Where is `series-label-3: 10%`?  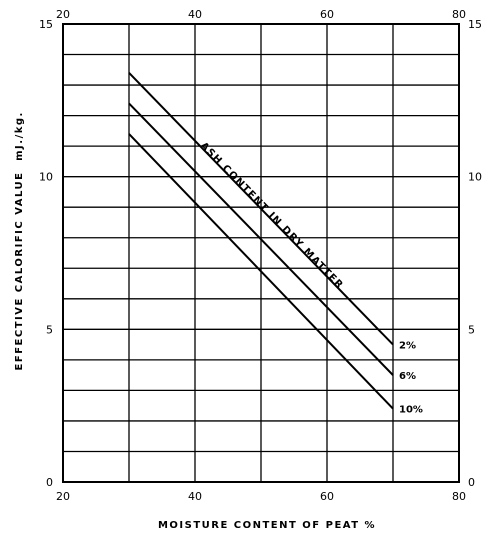 series-label-3: 10% is located at coordinates (411, 410).